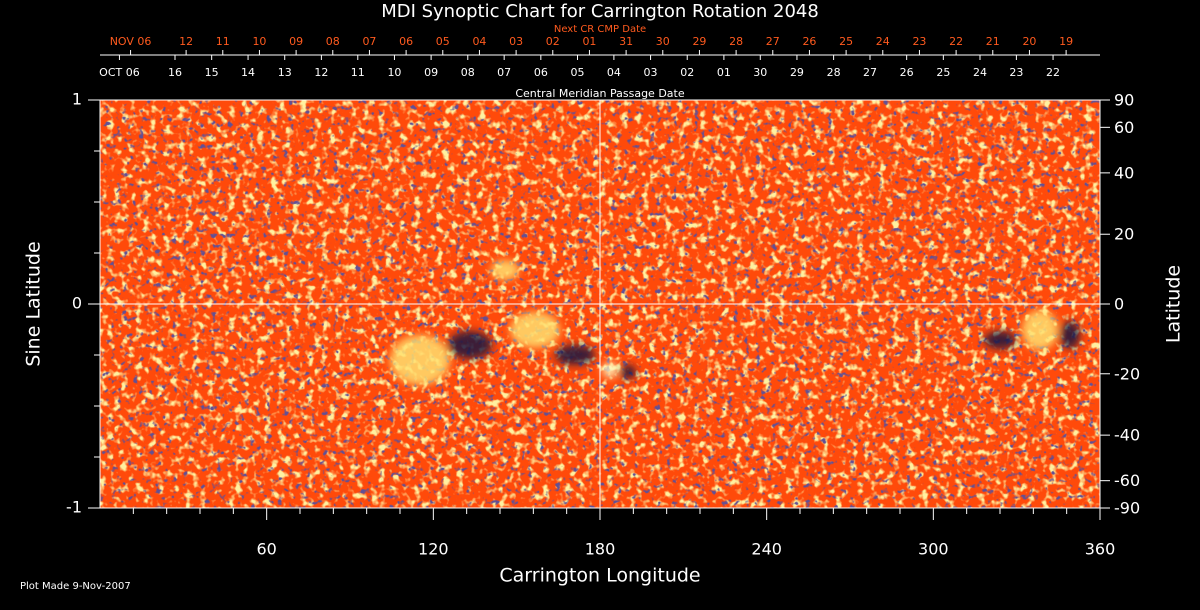  What do you see at coordinates (77, 303) in the screenshot?
I see `y-tick-label: 0` at bounding box center [77, 303].